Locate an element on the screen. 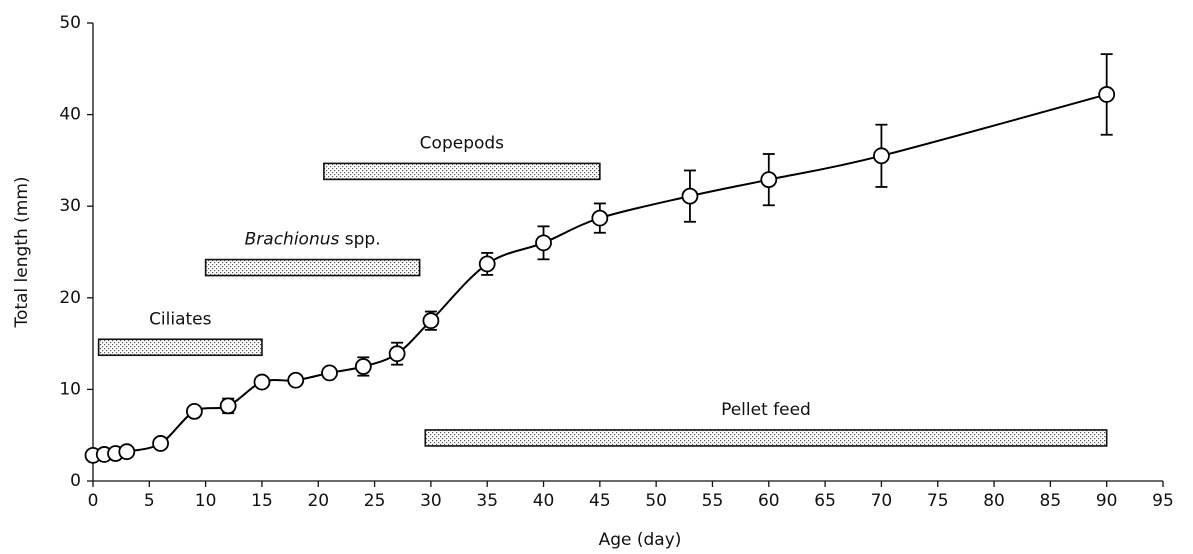 The image size is (1193, 554). feeding-label-part: spp. is located at coordinates (359, 240).